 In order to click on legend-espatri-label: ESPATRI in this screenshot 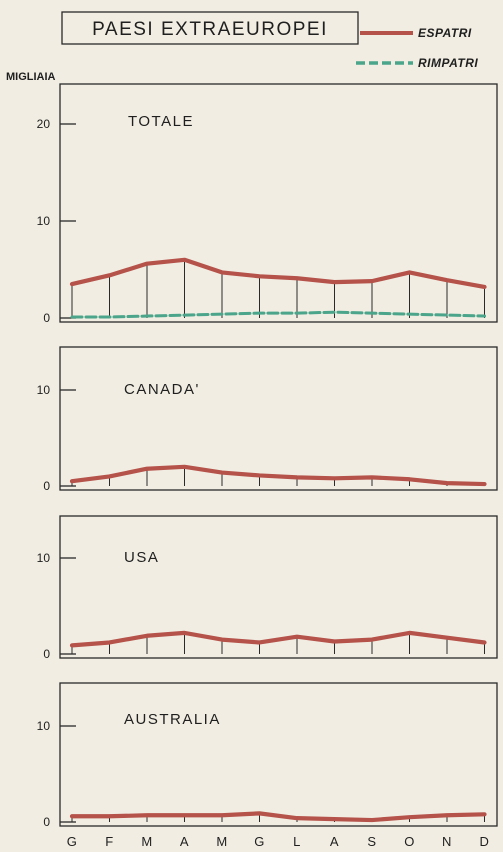, I will do `click(445, 33)`.